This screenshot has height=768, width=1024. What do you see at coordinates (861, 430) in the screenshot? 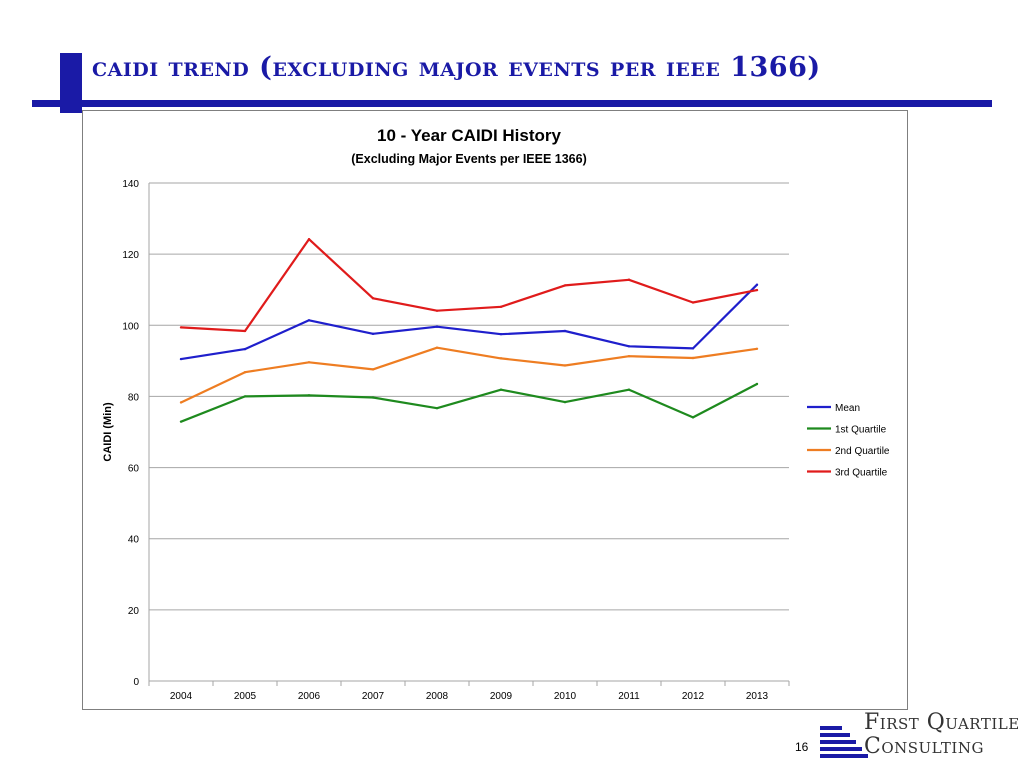
I see `legend-entry: 1st Quartile` at bounding box center [861, 430].